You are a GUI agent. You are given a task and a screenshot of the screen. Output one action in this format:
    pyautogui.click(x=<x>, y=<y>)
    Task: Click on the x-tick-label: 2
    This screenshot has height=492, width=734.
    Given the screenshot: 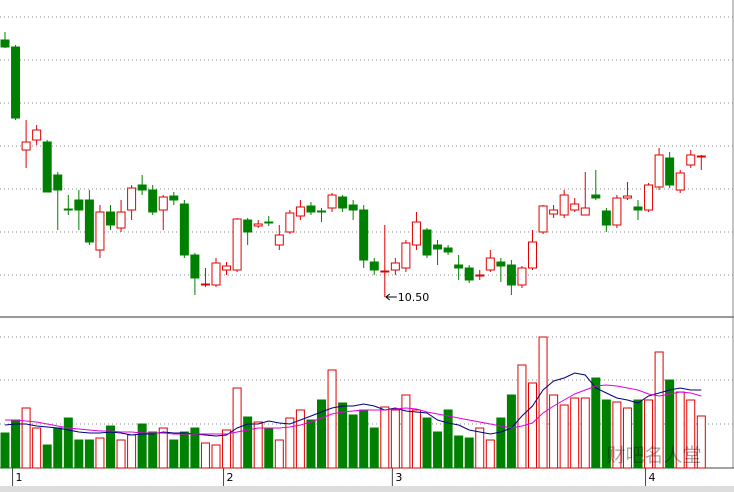 What is the action you would take?
    pyautogui.click(x=230, y=477)
    